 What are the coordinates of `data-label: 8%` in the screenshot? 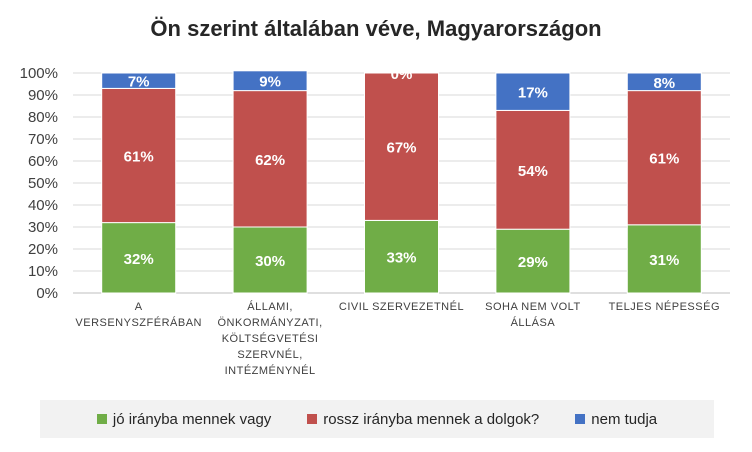 It's located at (664, 83).